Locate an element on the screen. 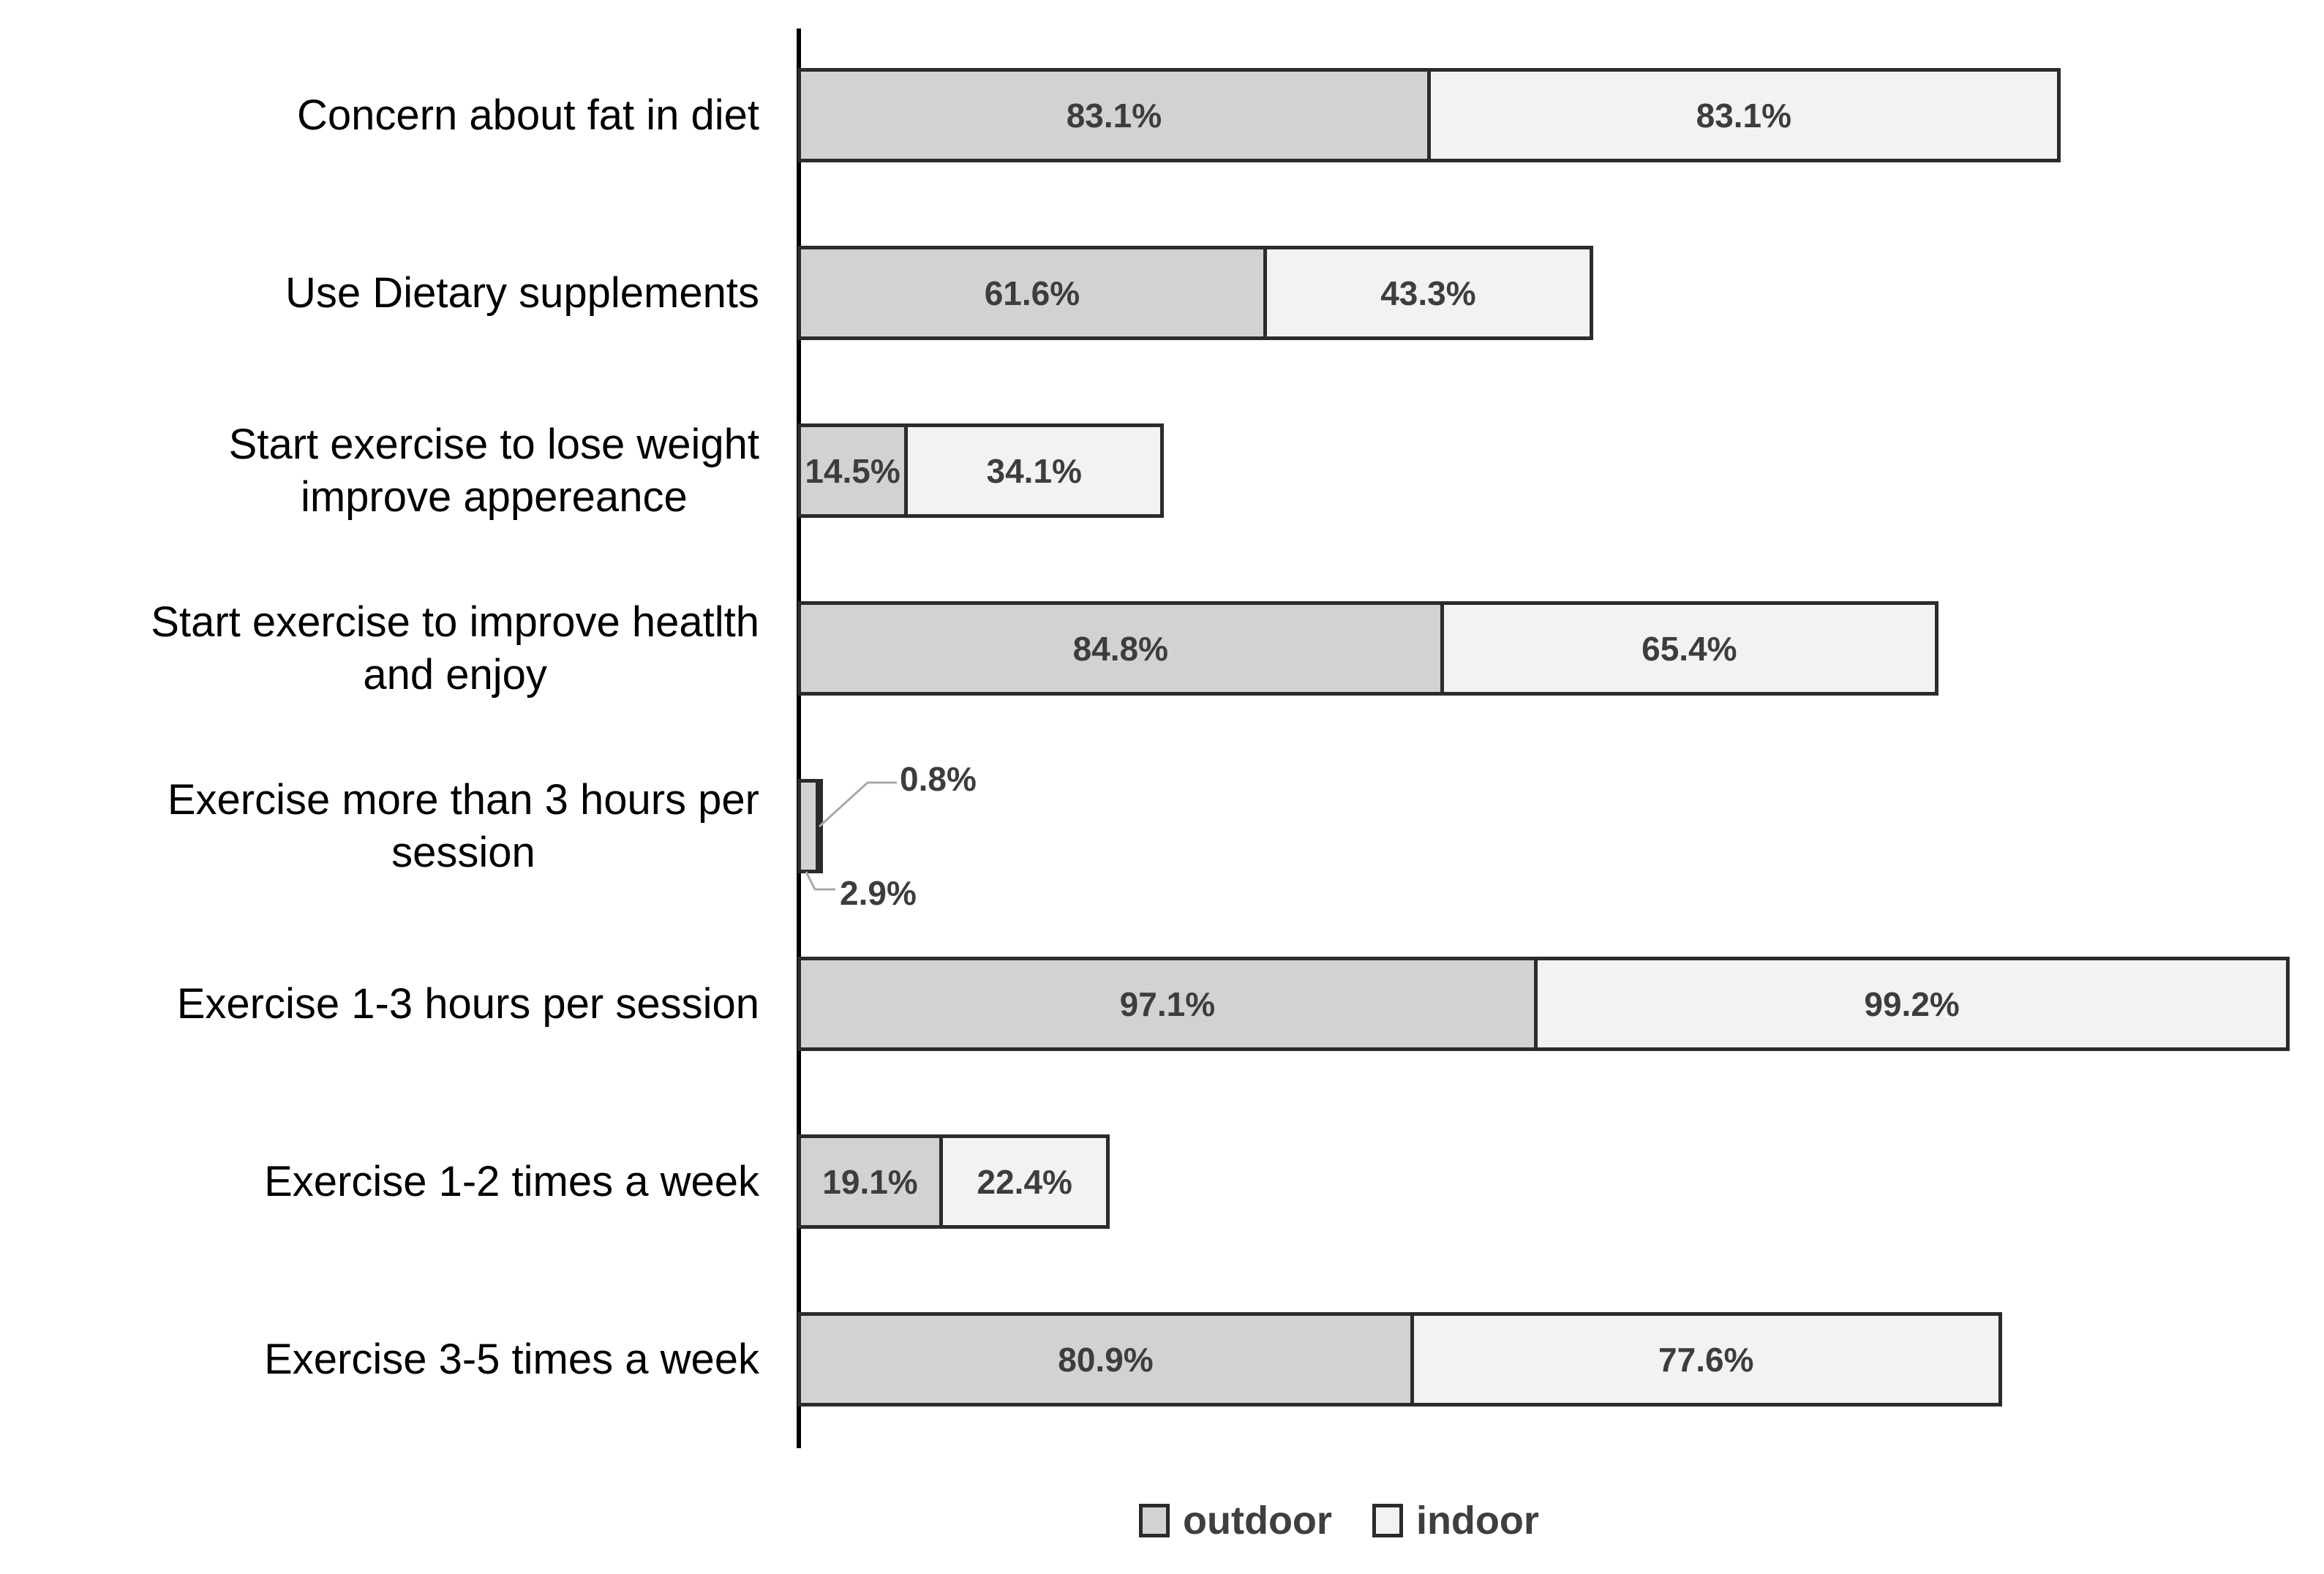 Image resolution: width=2324 pixels, height=1574 pixels. bar-cell: 0.8% 2.9% is located at coordinates (1561, 826).